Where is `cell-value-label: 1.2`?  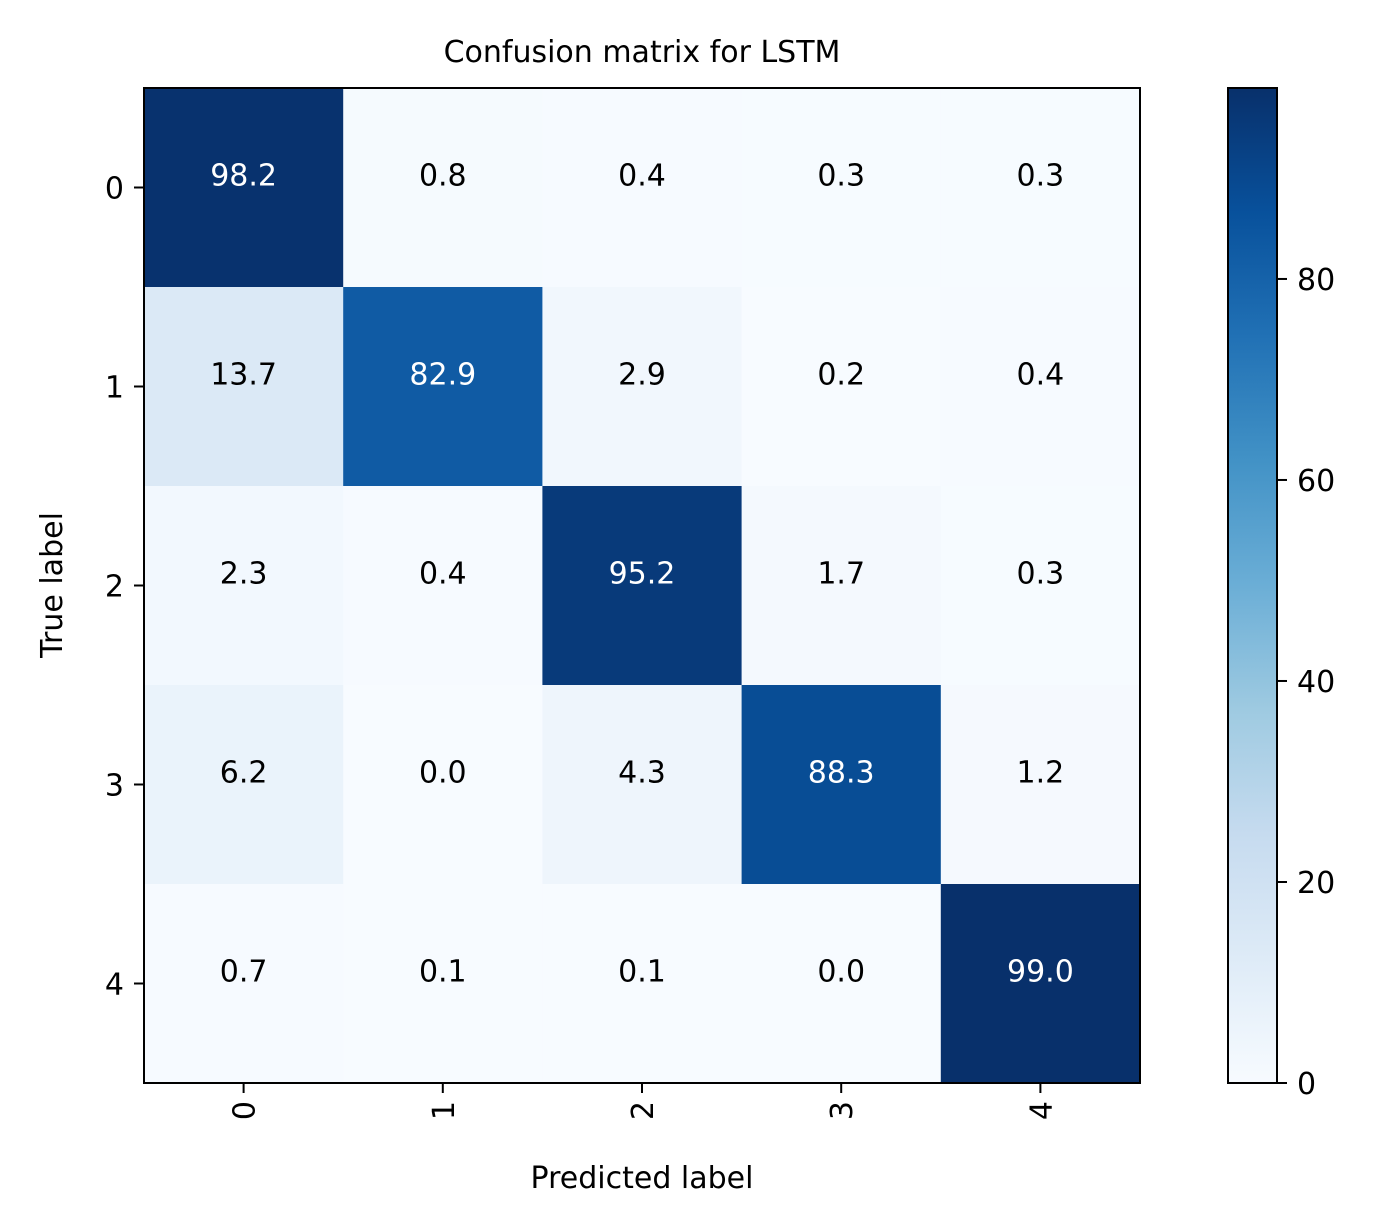 cell-value-label: 1.2 is located at coordinates (1041, 773).